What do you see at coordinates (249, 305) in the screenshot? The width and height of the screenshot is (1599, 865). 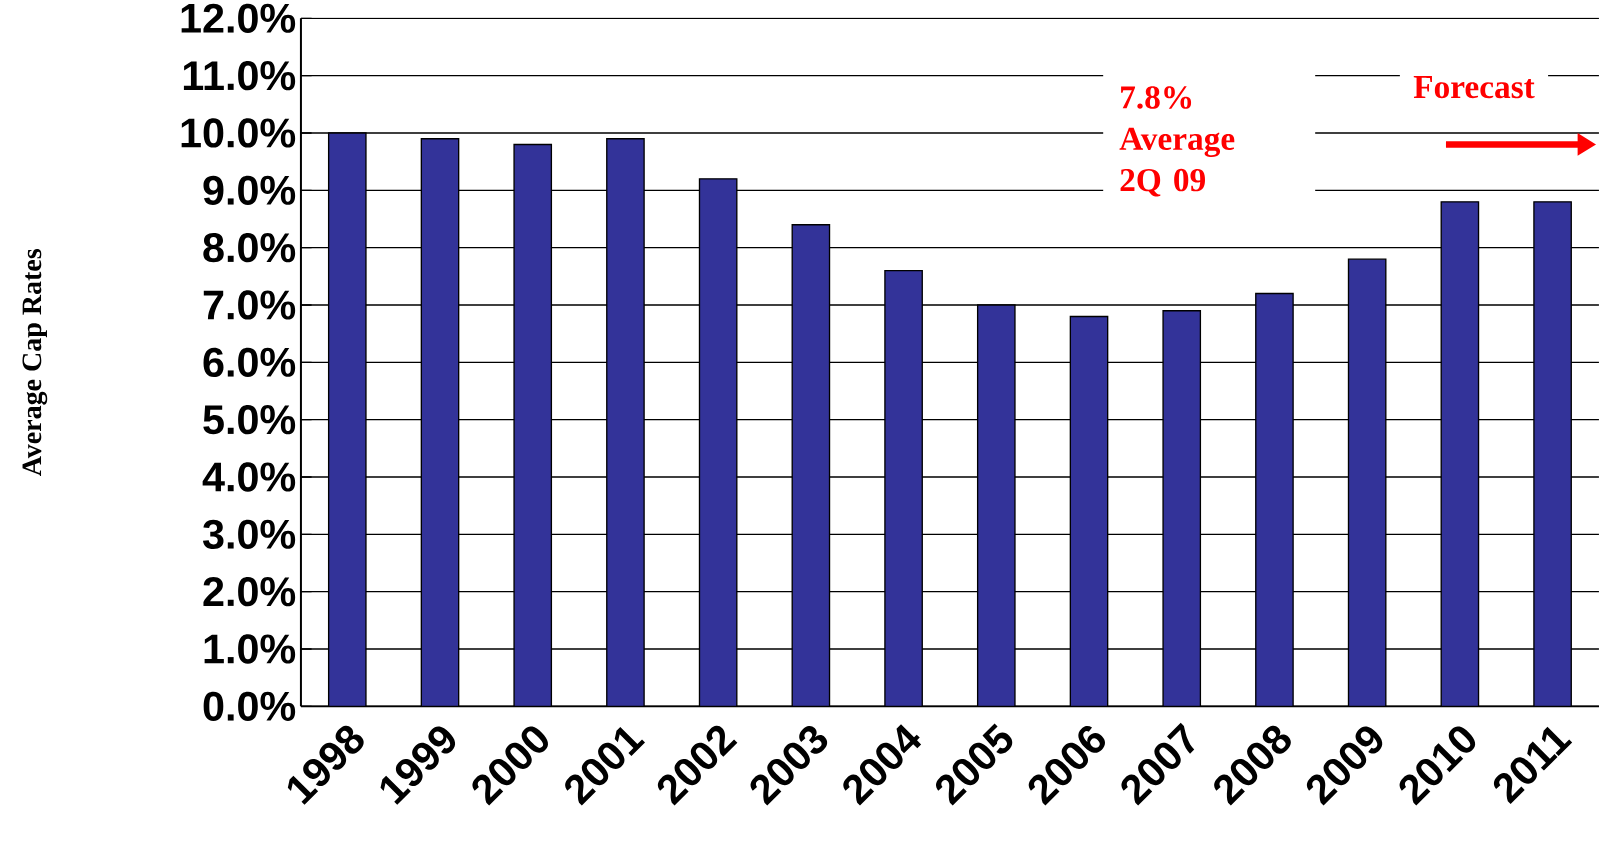 I see `y-tick-label: 7.0%` at bounding box center [249, 305].